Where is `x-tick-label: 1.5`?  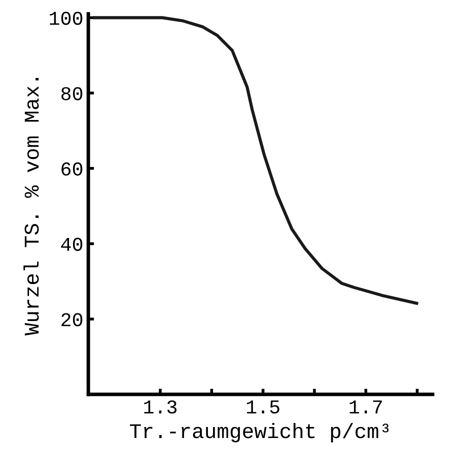
x-tick-label: 1.5 is located at coordinates (263, 407).